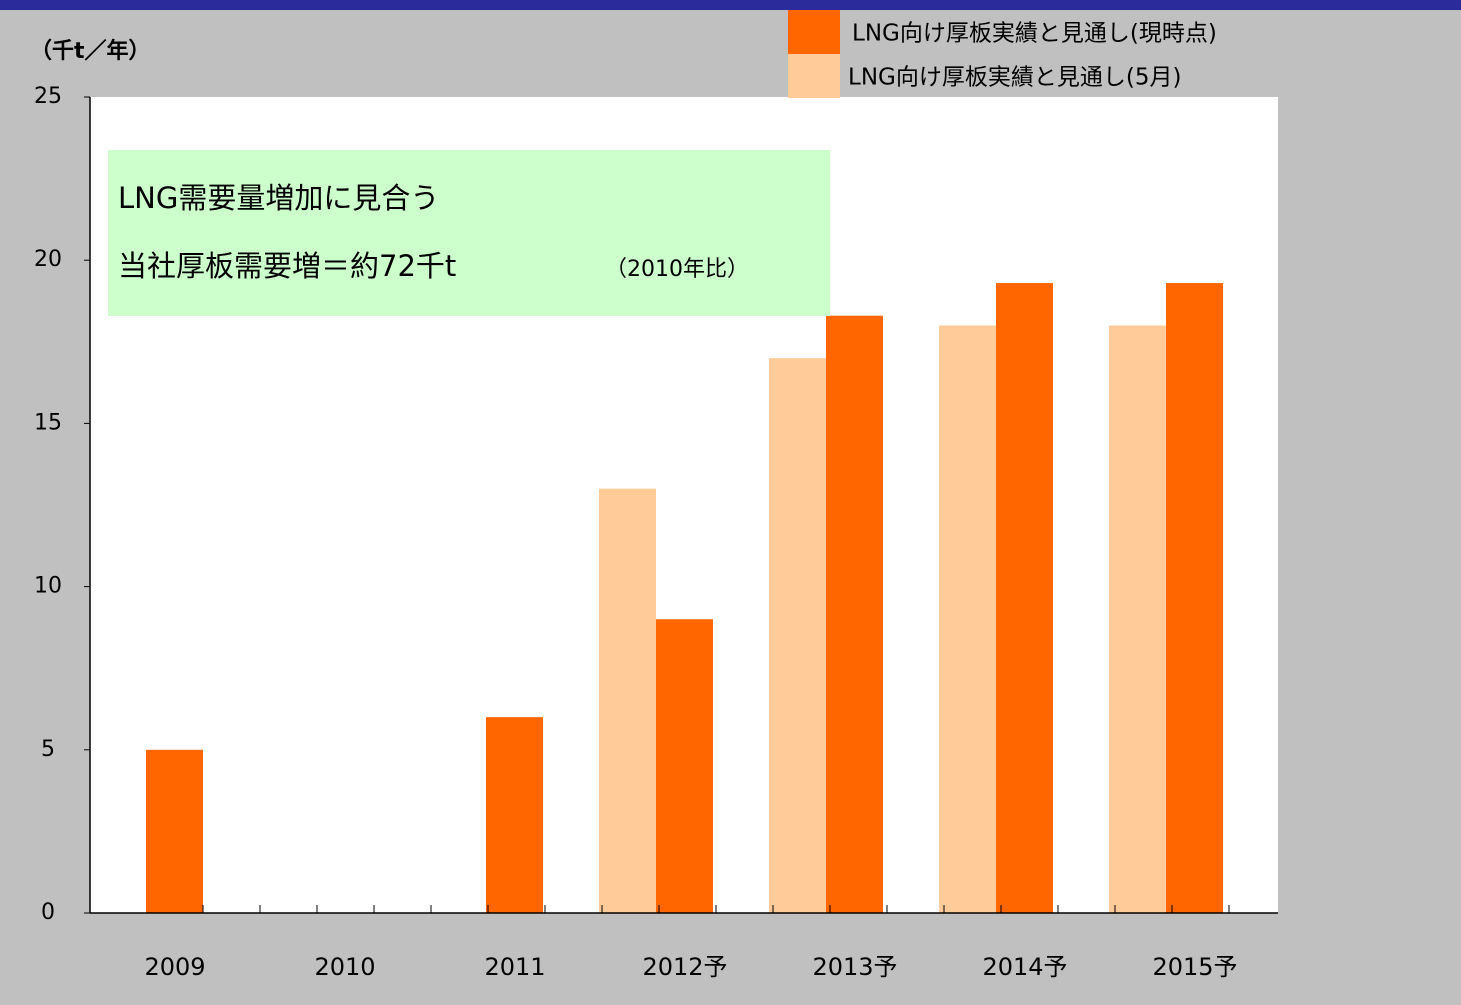  What do you see at coordinates (48, 586) in the screenshot?
I see `y-tick-label: 10` at bounding box center [48, 586].